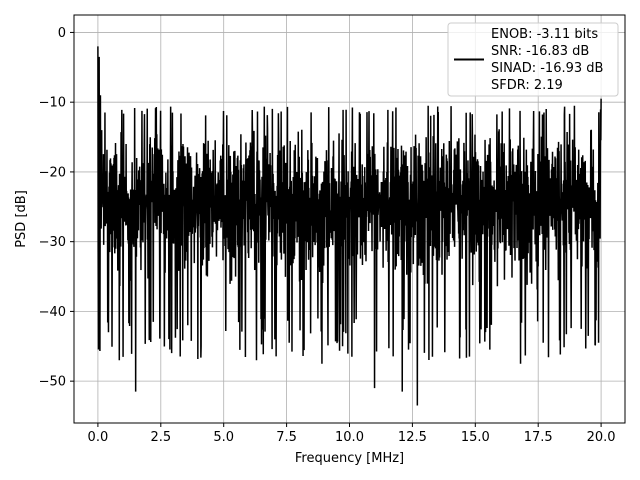  I want to click on legend-box, so click(533, 59).